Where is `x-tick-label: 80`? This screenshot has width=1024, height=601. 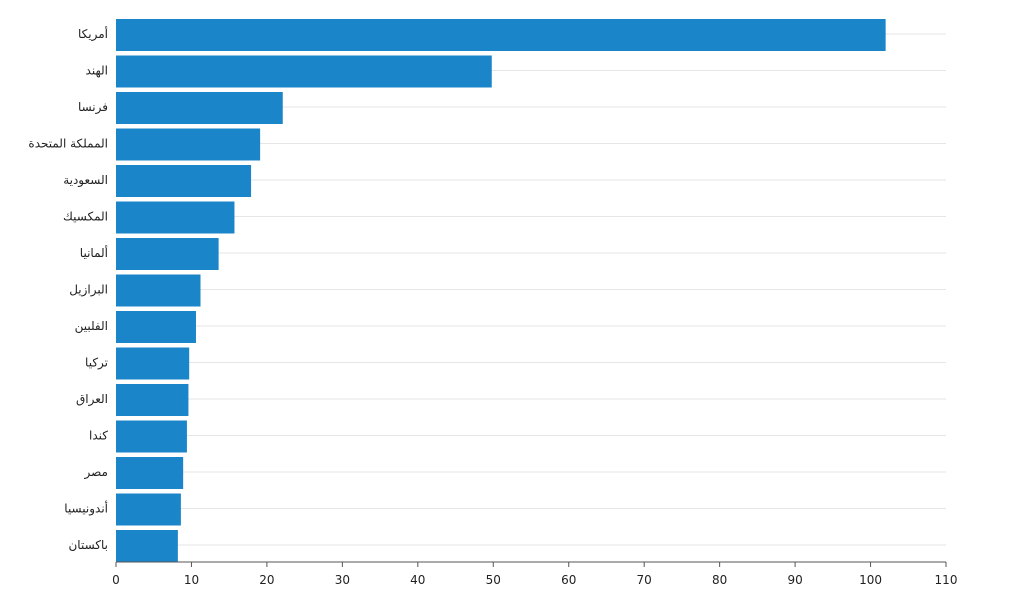 x-tick-label: 80 is located at coordinates (719, 580).